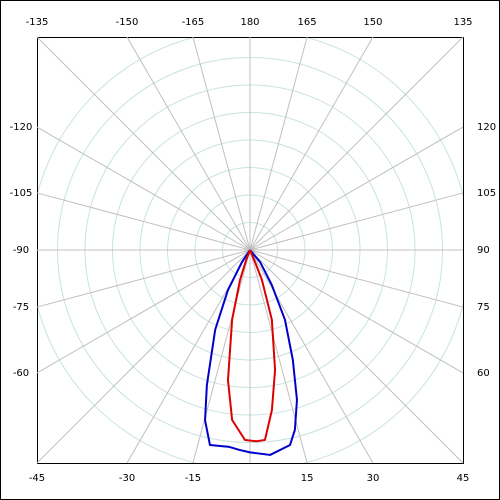 This screenshot has width=500, height=500. I want to click on angle-tick-label: 75, so click(483, 307).